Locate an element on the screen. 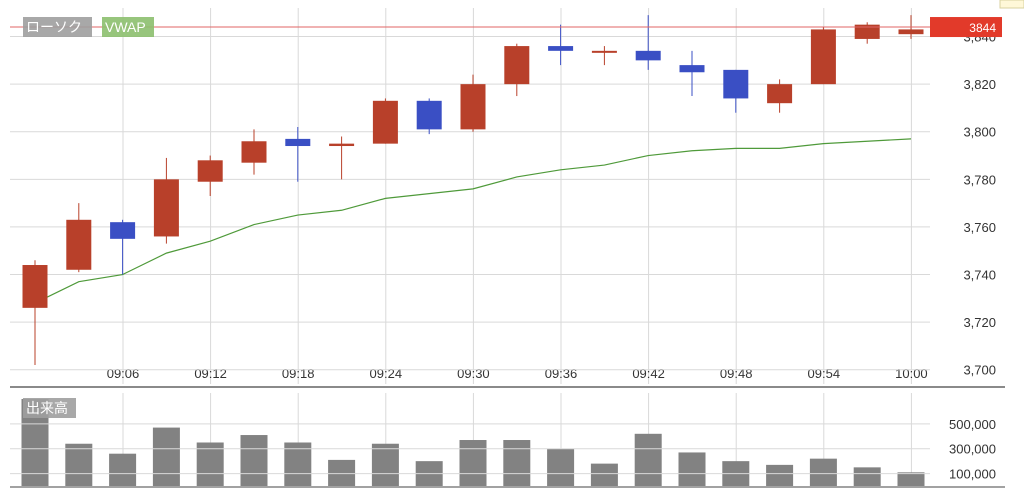 Image resolution: width=1024 pixels, height=501 pixels. legend-volume-bg is located at coordinates (49, 408).